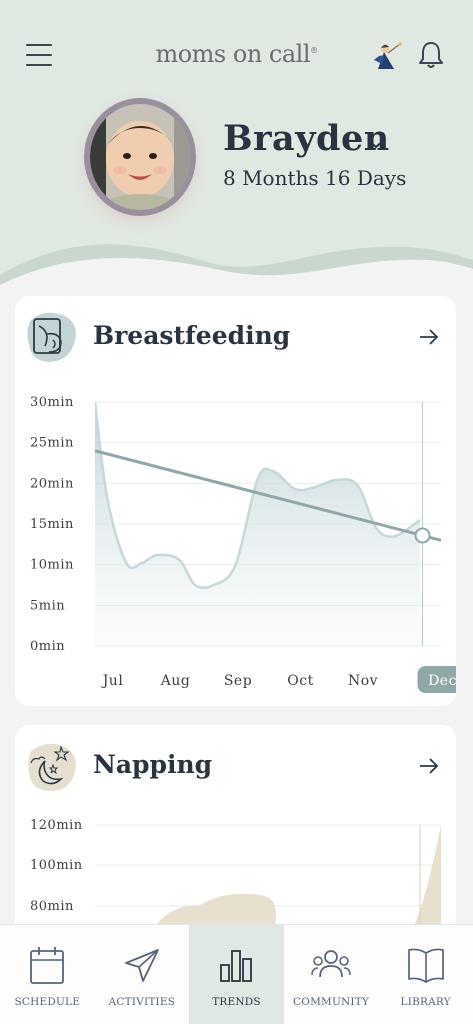  I want to click on napping-title: Napping, so click(153, 764).